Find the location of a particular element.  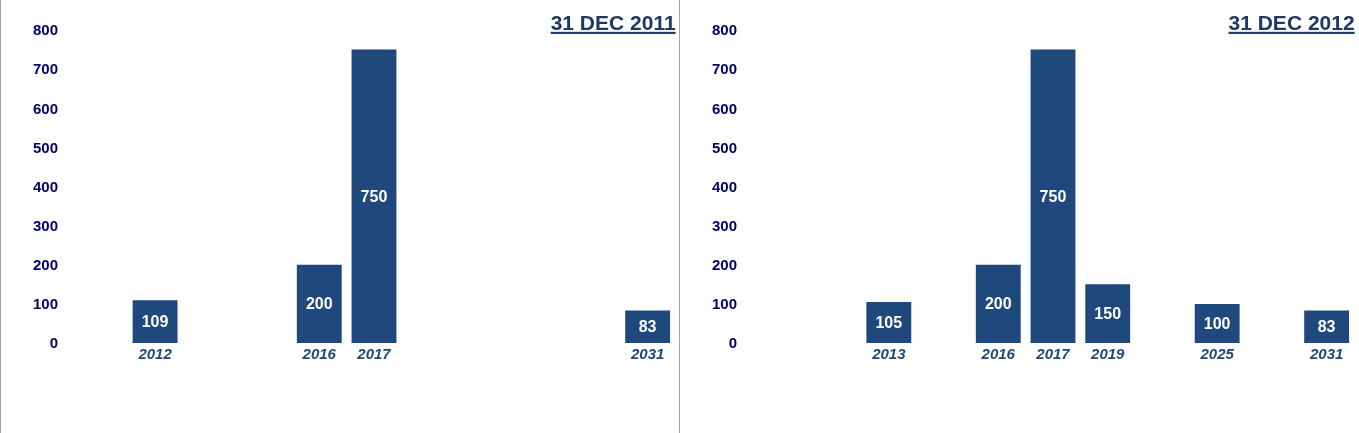

data-label: 109 is located at coordinates (155, 322).